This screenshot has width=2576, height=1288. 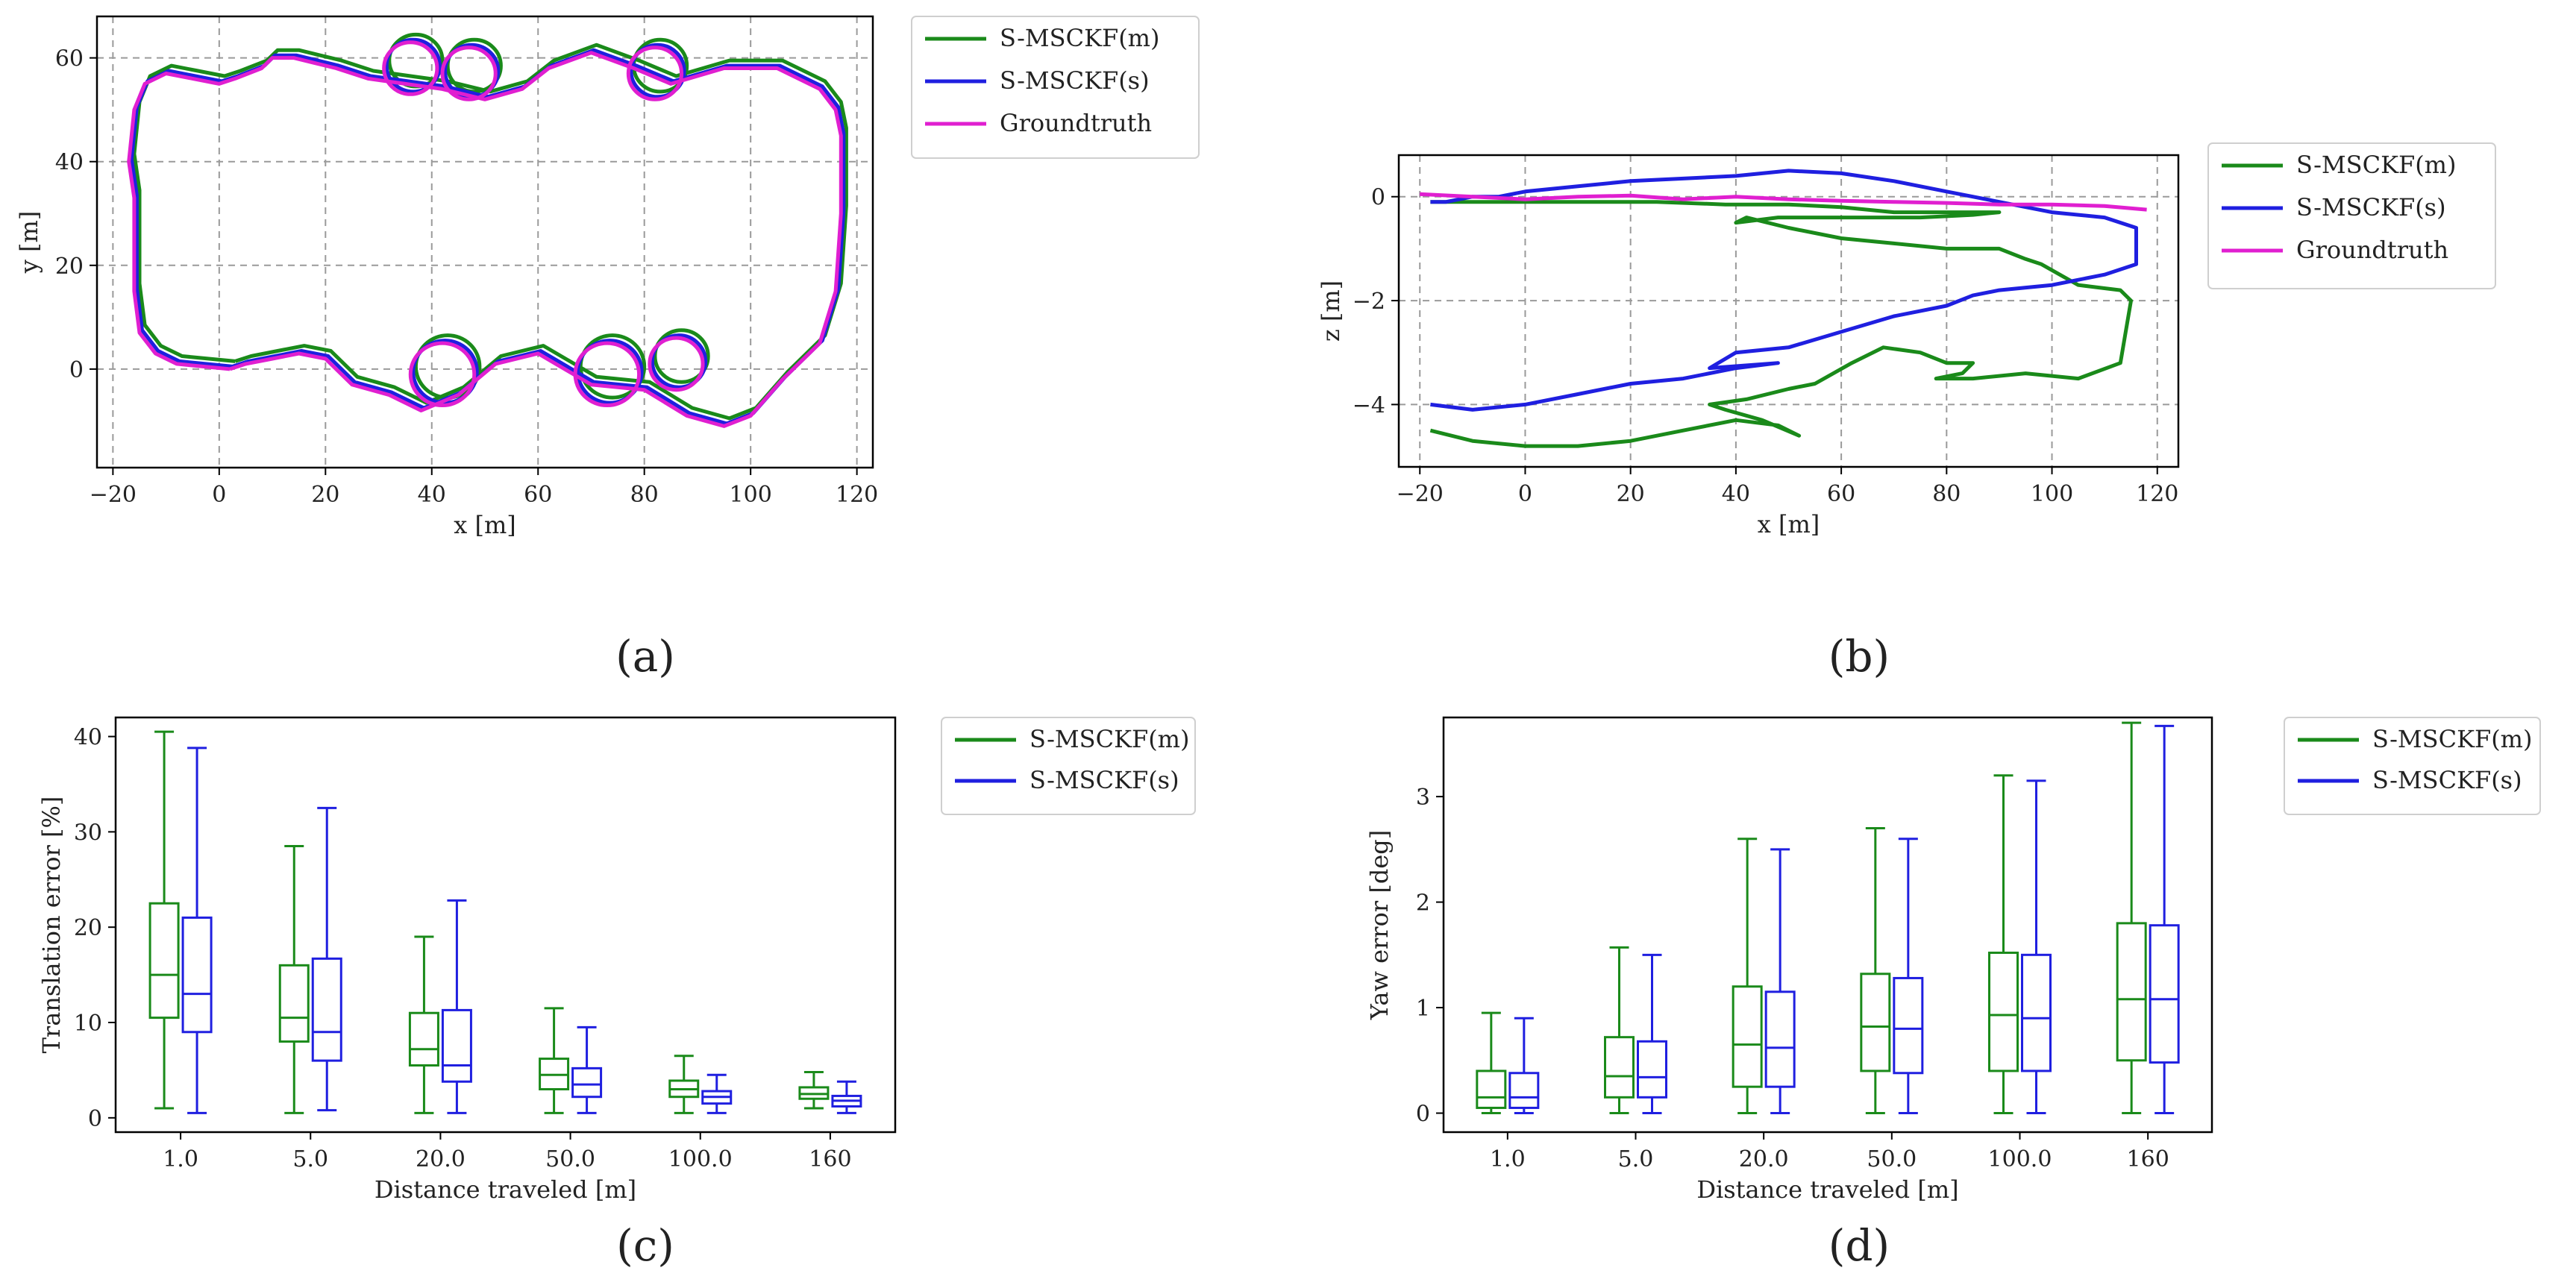 What do you see at coordinates (2052, 494) in the screenshot?
I see `x-tick-label-b: 100` at bounding box center [2052, 494].